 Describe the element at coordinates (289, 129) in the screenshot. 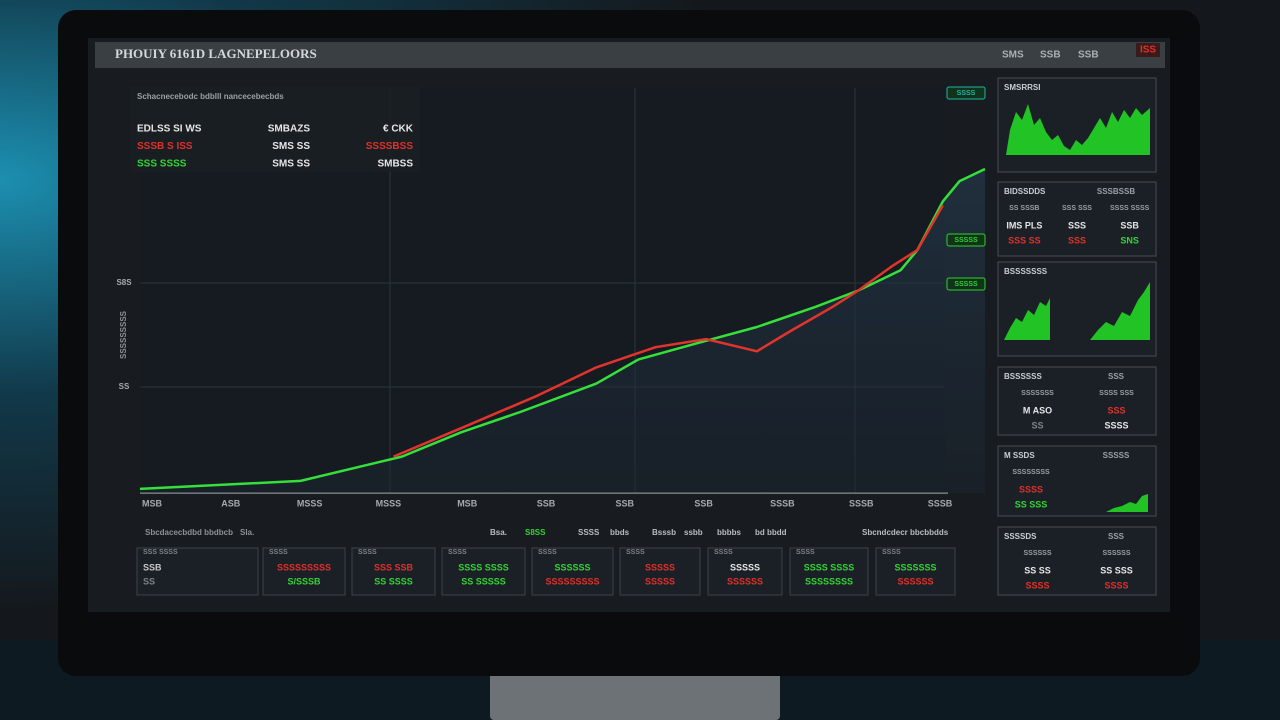

I see `summary-cell: SMBAZS` at that location.